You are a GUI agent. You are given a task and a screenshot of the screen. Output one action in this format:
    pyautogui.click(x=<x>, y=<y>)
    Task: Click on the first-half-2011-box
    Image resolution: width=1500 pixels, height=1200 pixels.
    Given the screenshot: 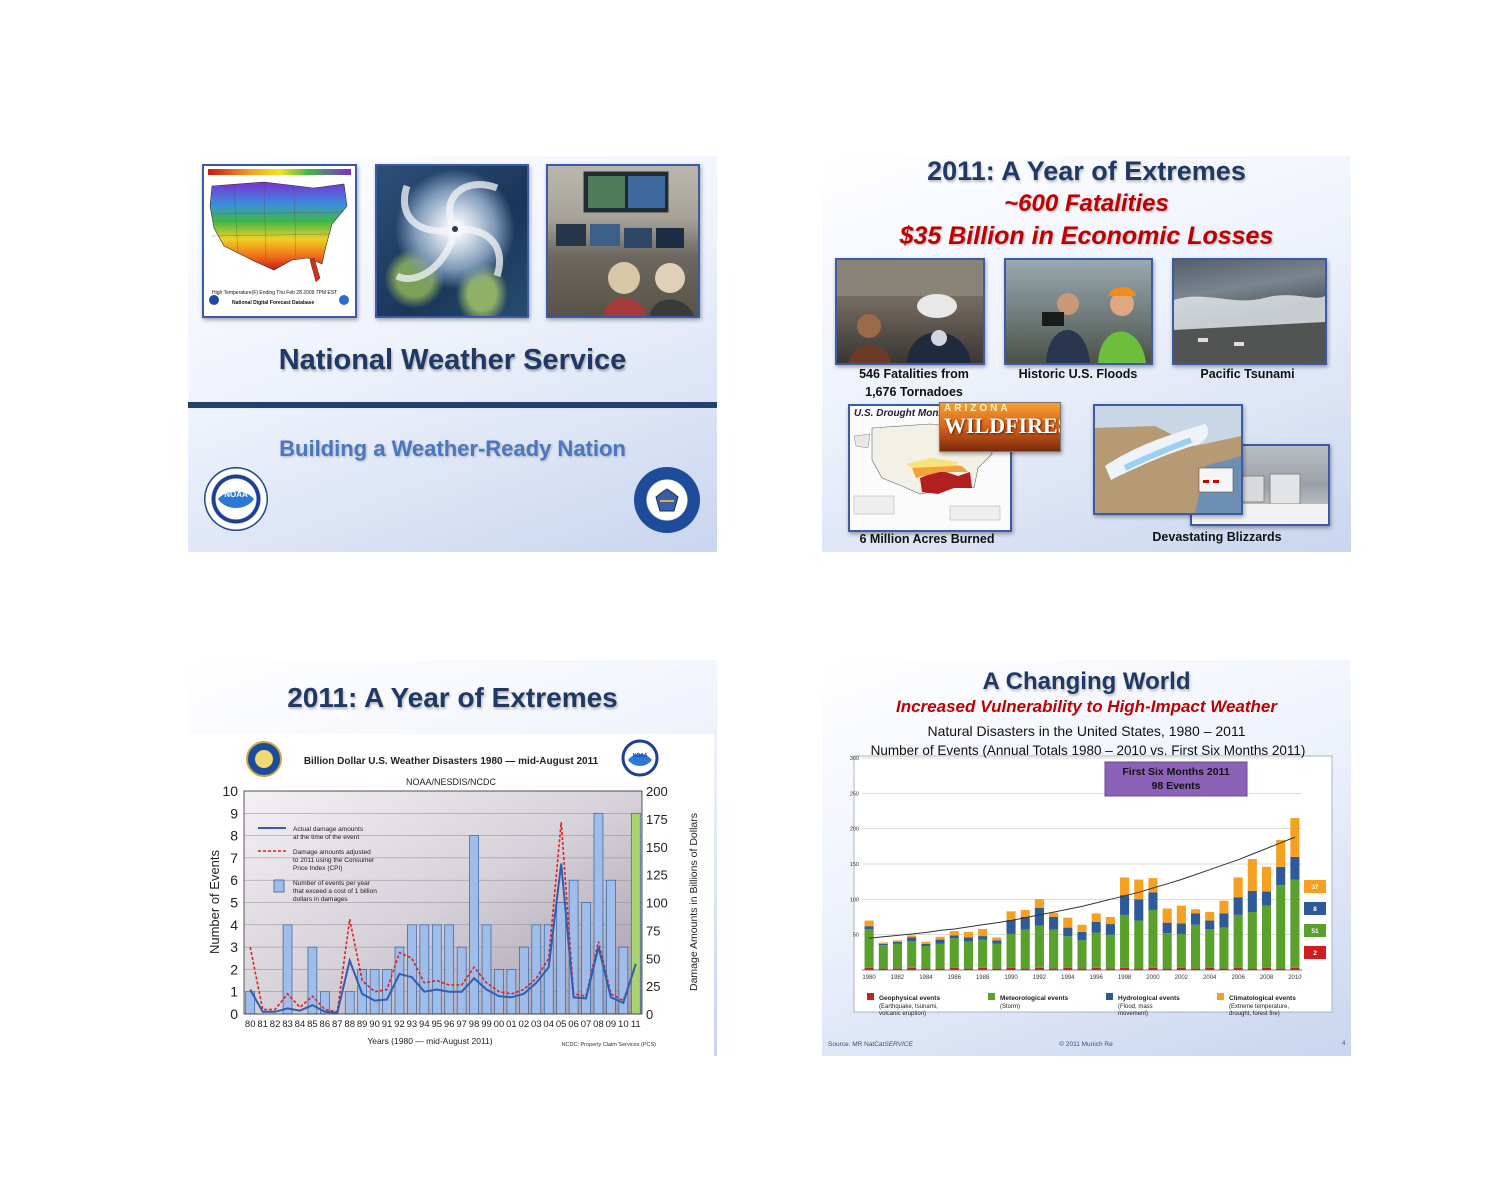 What is the action you would take?
    pyautogui.click(x=1315, y=886)
    